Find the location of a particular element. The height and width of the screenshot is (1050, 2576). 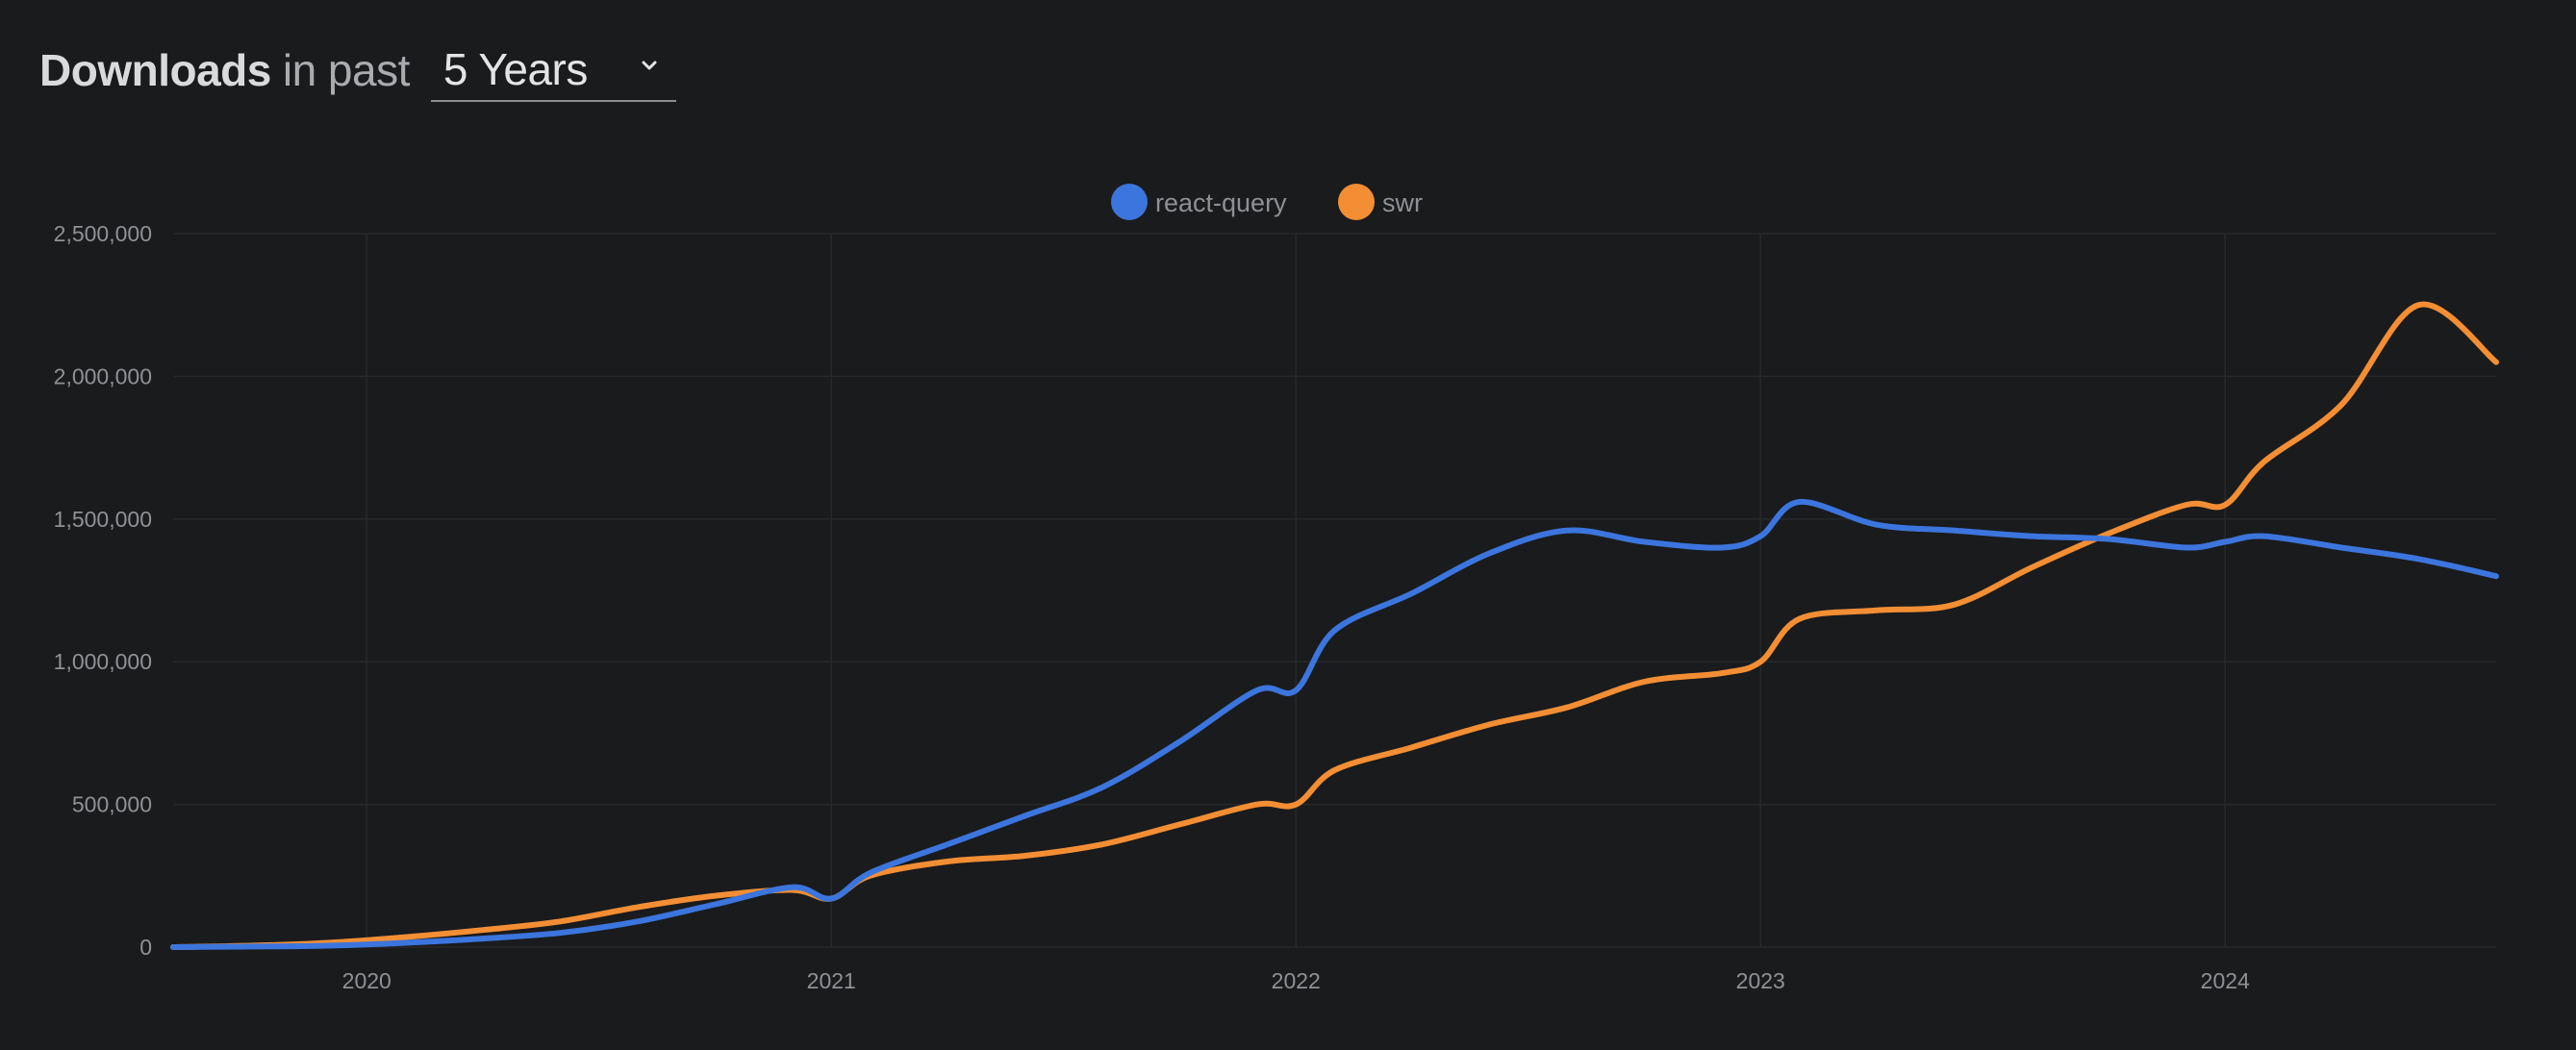

downloads-header: Downloads in past 5 Years is located at coordinates (357, 70).